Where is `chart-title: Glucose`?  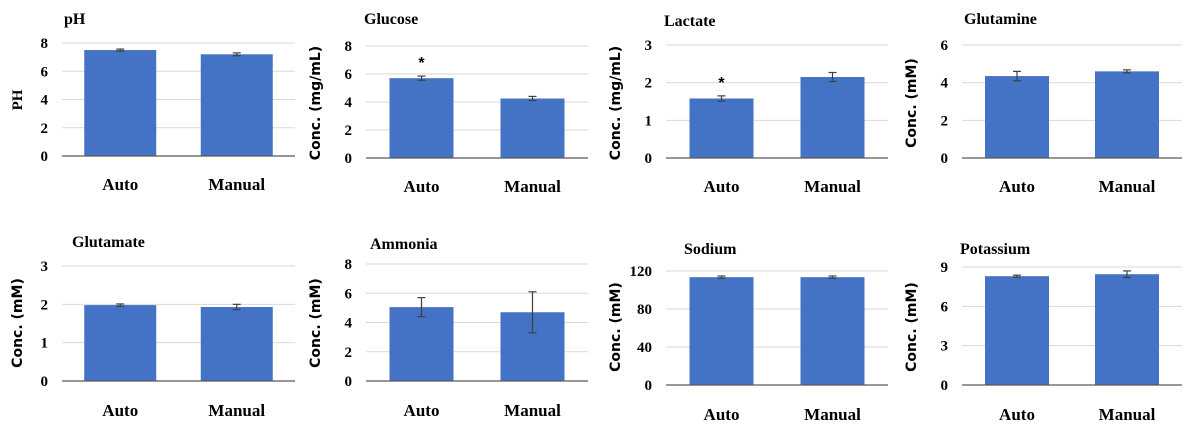 chart-title: Glucose is located at coordinates (391, 19).